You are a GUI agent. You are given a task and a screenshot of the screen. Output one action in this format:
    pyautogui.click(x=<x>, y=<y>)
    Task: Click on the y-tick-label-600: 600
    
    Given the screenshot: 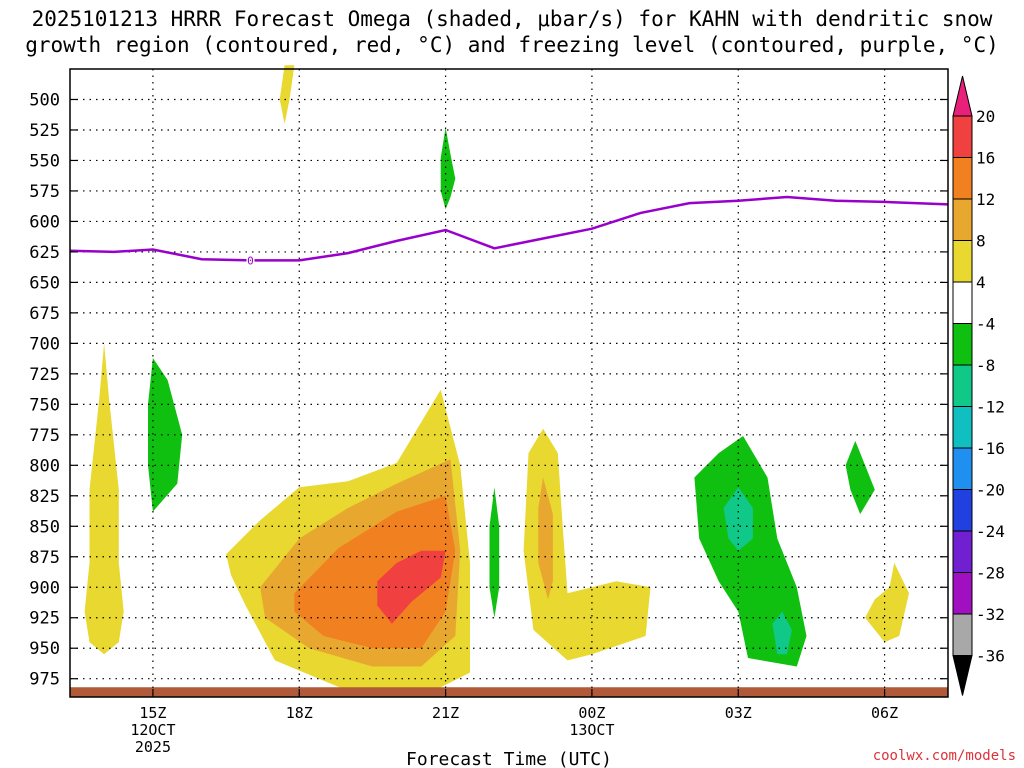 What is the action you would take?
    pyautogui.click(x=44, y=222)
    